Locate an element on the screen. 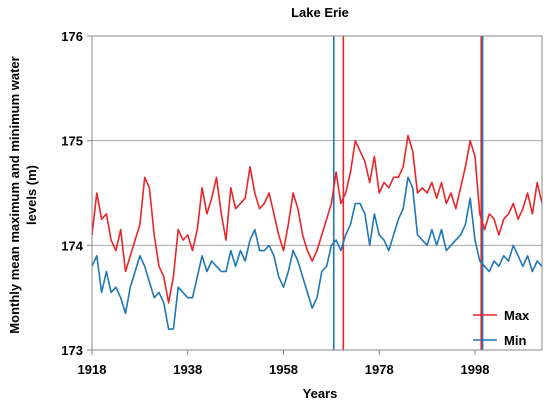  x-tick-label: 1958 is located at coordinates (283, 369).